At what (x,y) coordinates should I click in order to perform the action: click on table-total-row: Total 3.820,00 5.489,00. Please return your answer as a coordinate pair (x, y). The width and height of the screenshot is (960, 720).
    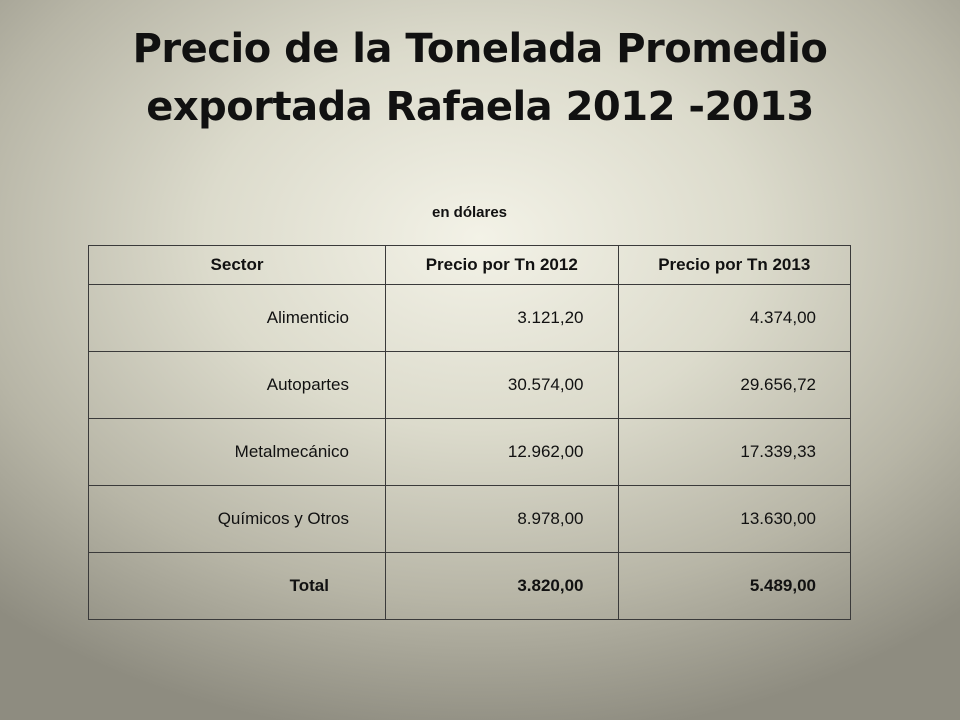
    Looking at the image, I should click on (469, 586).